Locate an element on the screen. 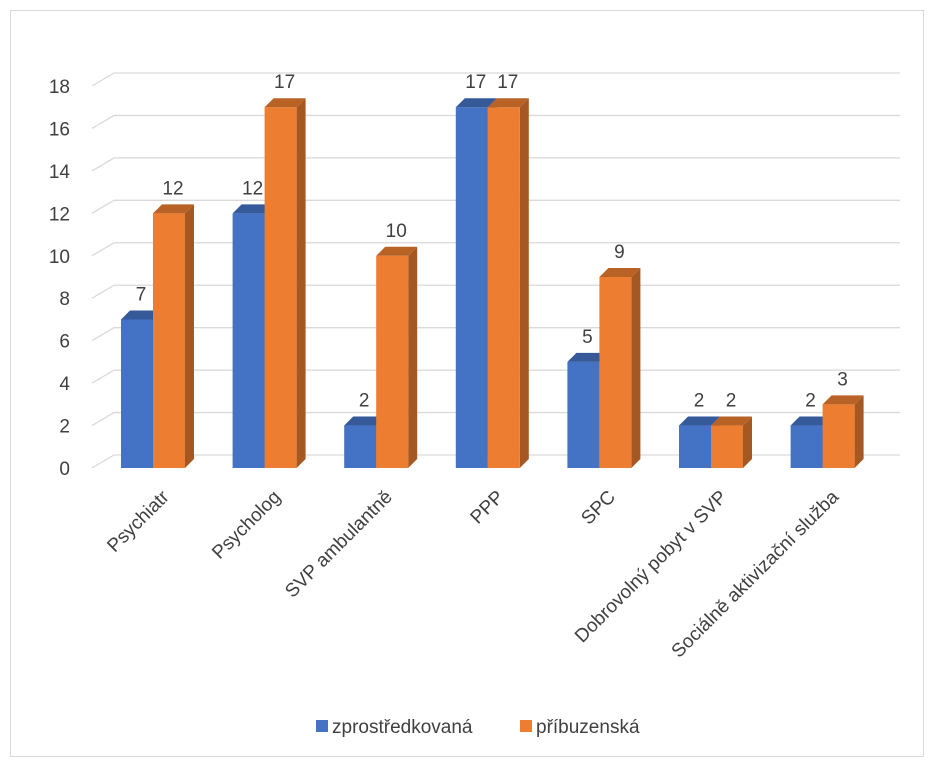 The height and width of the screenshot is (767, 934). y-tick-label: 10 is located at coordinates (59, 257).